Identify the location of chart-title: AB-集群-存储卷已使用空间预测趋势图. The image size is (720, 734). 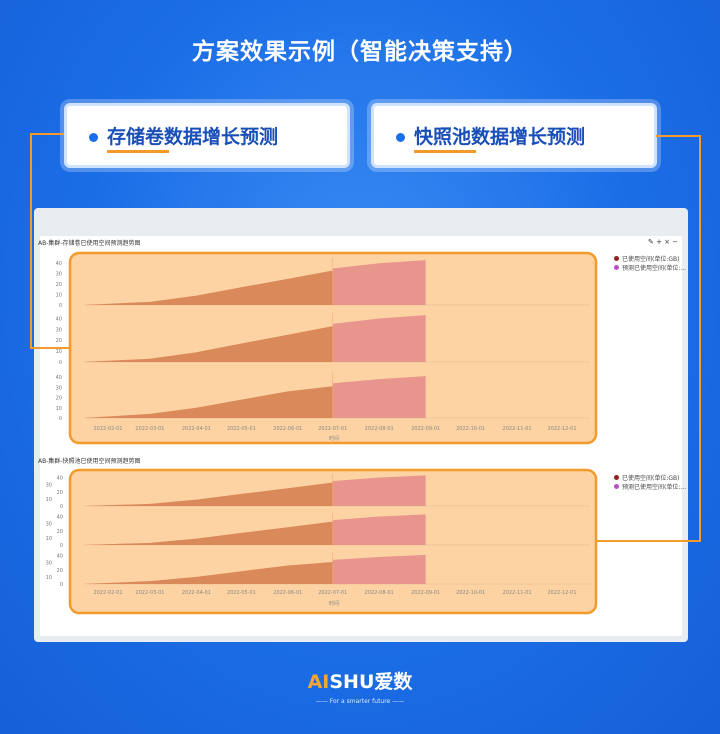
(89, 243).